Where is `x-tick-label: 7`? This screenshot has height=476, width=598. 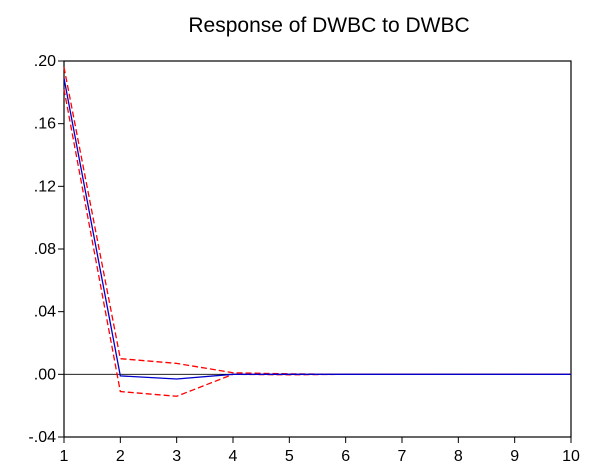
x-tick-label: 7 is located at coordinates (402, 456).